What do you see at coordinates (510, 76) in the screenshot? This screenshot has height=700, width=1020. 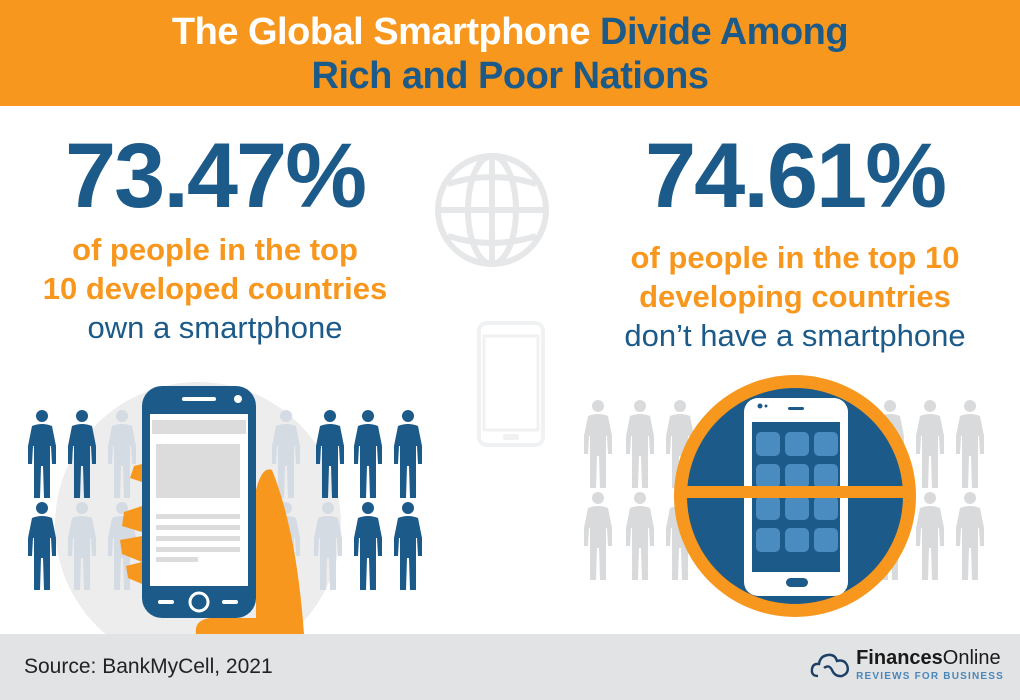 I see `page-title-line2: Rich and Poor Nations` at bounding box center [510, 76].